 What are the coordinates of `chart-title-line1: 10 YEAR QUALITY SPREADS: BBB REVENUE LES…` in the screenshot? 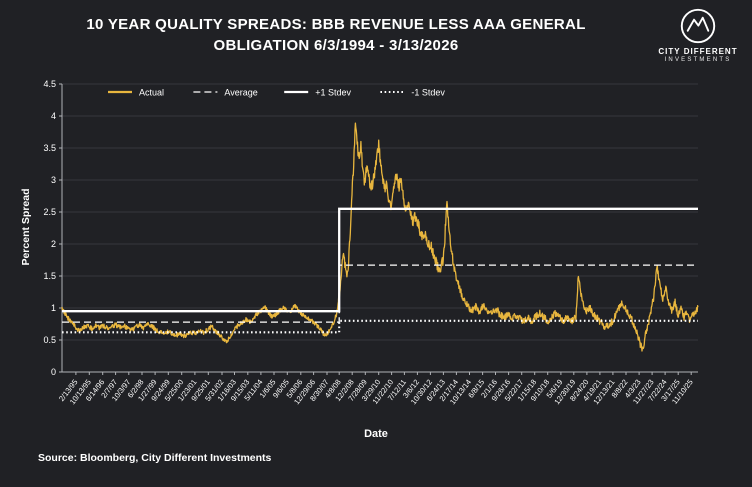 It's located at (336, 24).